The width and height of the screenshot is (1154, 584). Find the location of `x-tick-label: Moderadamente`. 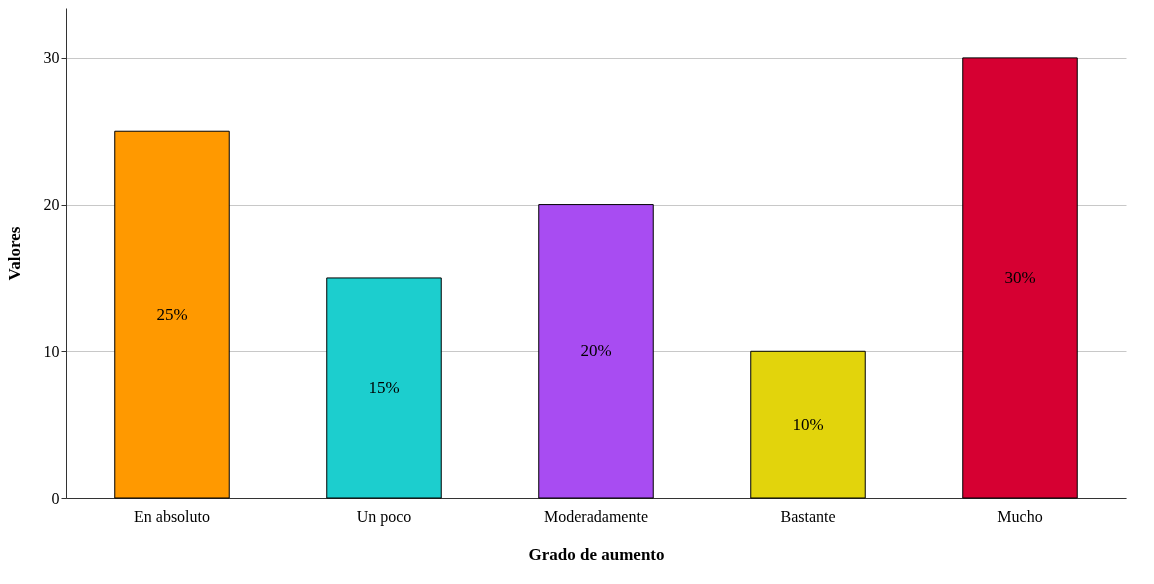

x-tick-label: Moderadamente is located at coordinates (596, 516).